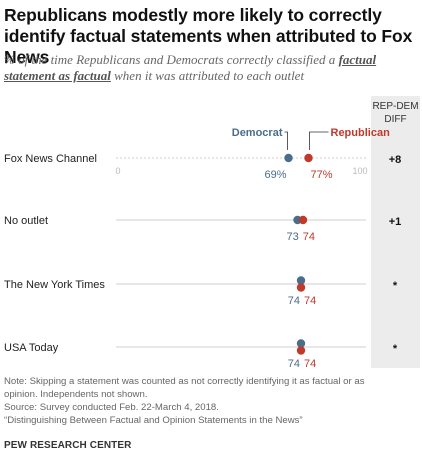 The width and height of the screenshot is (422, 462). I want to click on category-label: USA Today, so click(31, 348).